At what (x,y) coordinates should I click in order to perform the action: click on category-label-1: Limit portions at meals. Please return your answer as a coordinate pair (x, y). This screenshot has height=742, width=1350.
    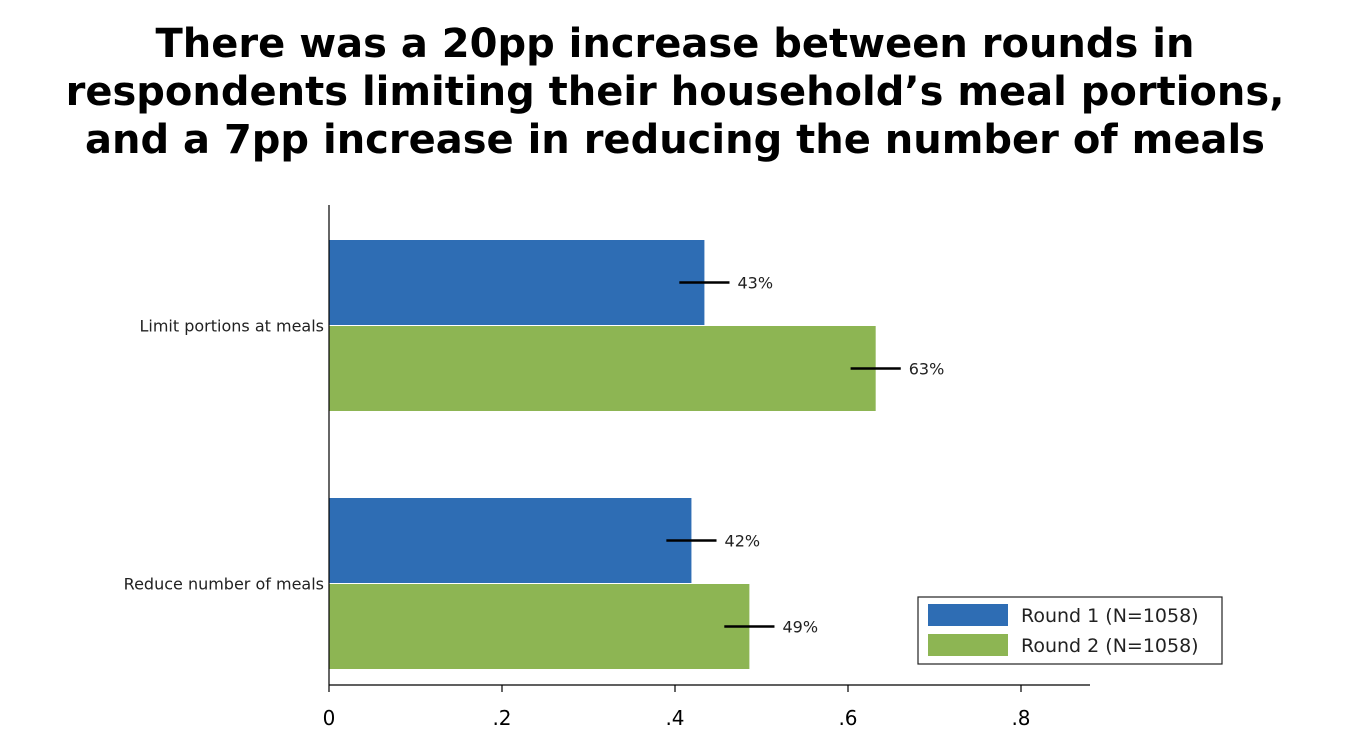
    Looking at the image, I should click on (231, 326).